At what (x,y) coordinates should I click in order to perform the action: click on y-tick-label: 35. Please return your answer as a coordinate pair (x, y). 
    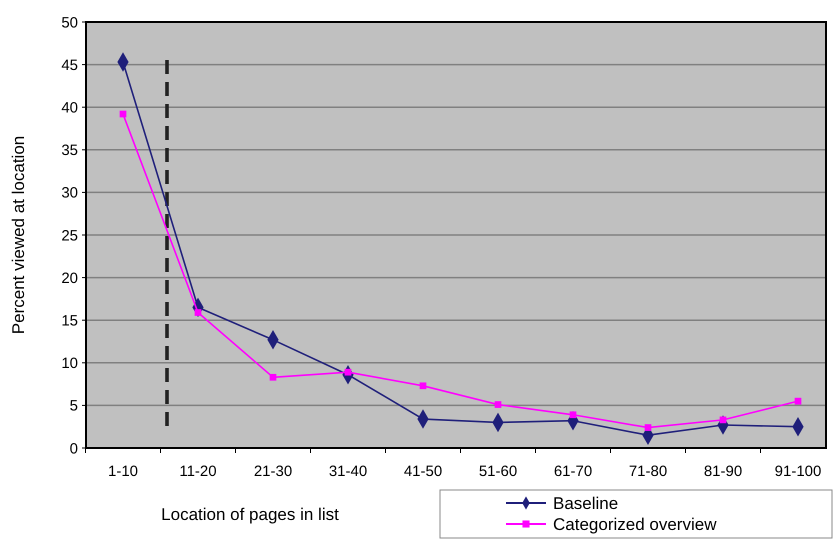
    Looking at the image, I should click on (69, 151).